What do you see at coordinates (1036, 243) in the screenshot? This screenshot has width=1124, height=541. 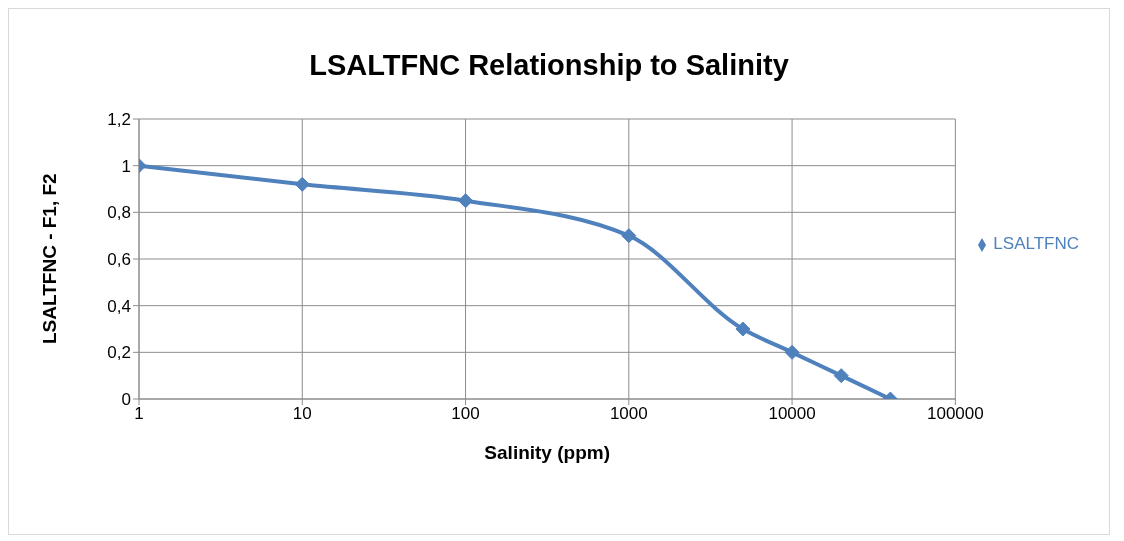 I see `legend-label: LSALTFNC` at bounding box center [1036, 243].